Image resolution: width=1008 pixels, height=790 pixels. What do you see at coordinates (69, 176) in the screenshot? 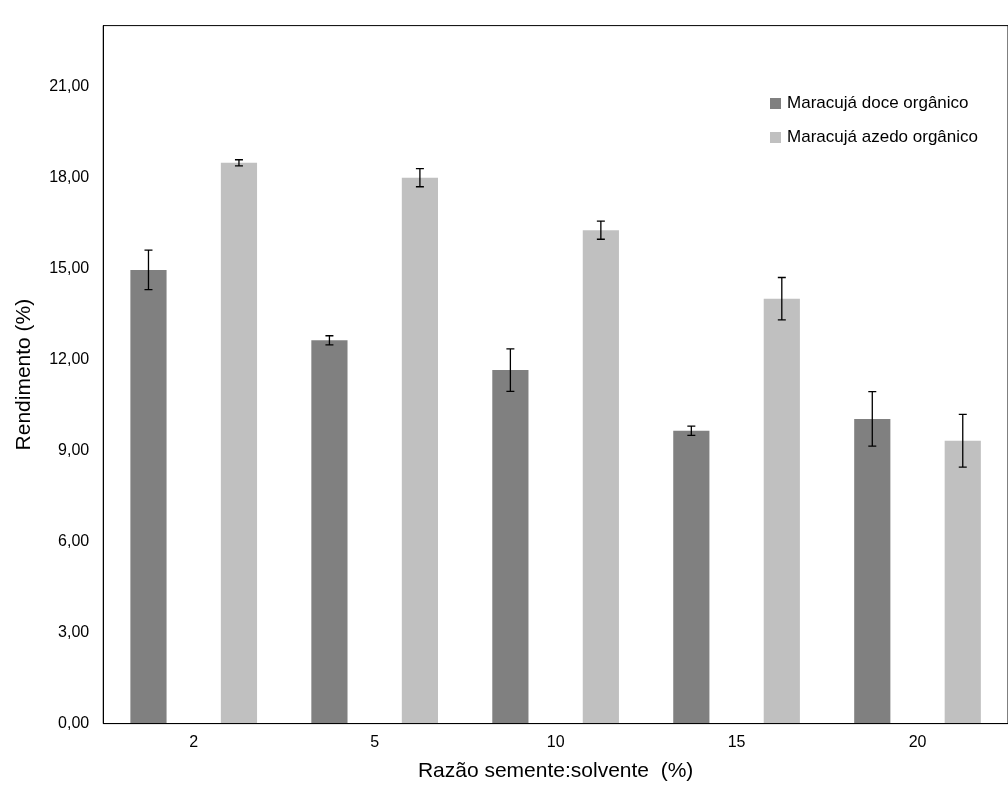
I see `y-tick-label: 18,00` at bounding box center [69, 176].